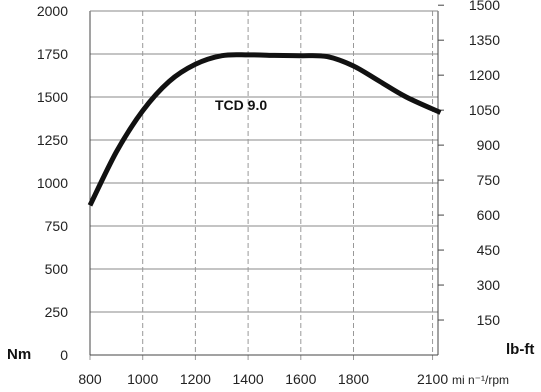  Describe the element at coordinates (52, 11) in the screenshot. I see `y-tick-label-left: 2000` at that location.